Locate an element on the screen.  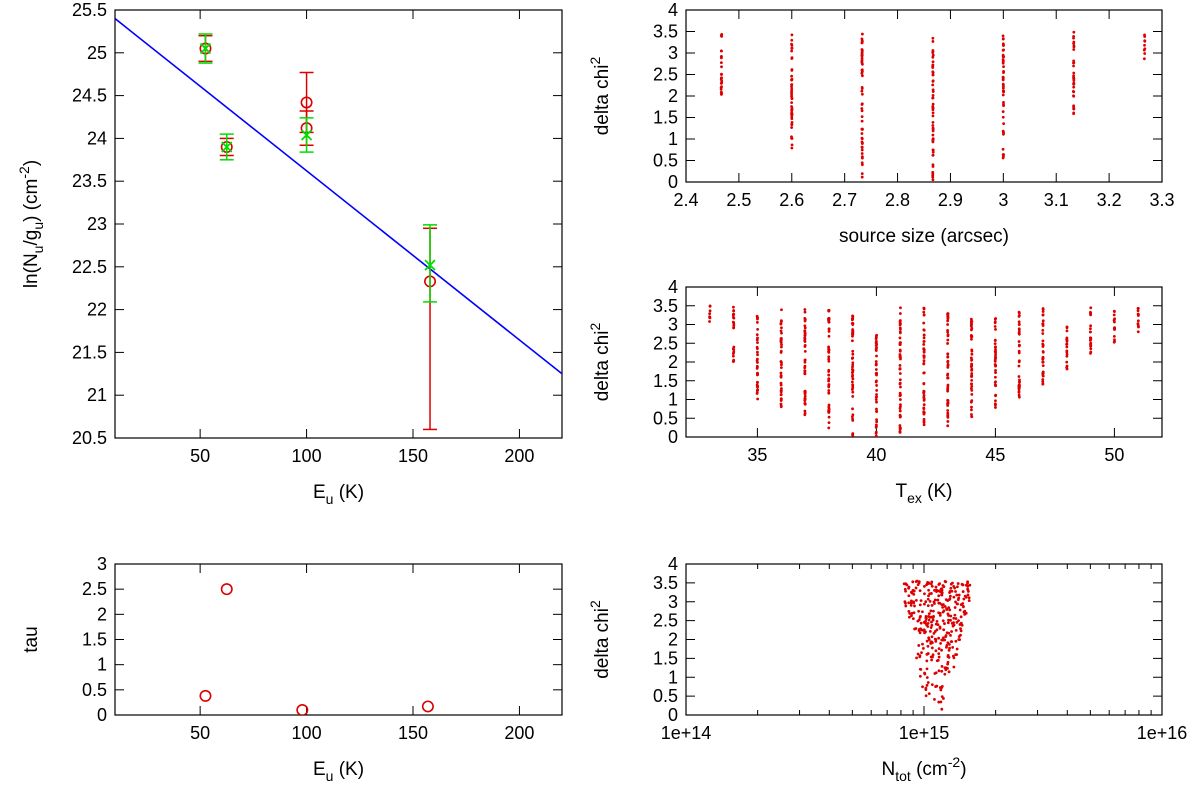
y-label-subscript: u is located at coordinates (38, 226).